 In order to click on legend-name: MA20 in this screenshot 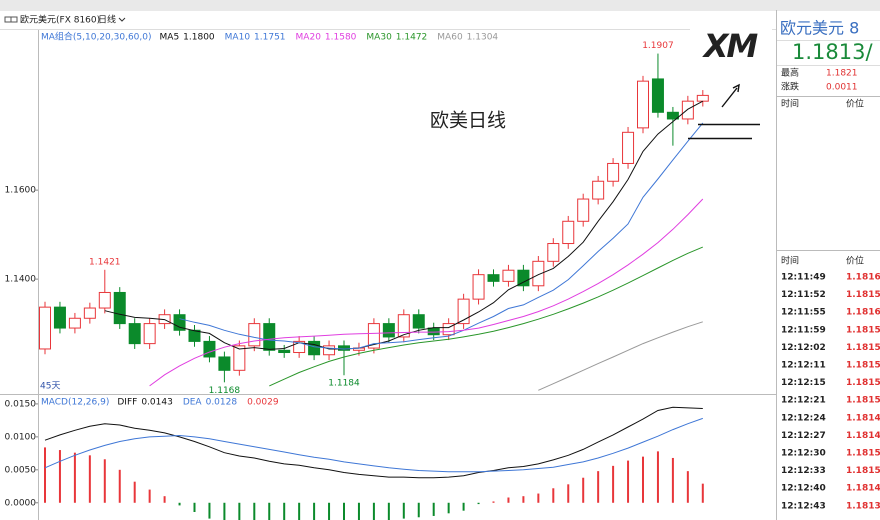, I will do `click(309, 38)`.